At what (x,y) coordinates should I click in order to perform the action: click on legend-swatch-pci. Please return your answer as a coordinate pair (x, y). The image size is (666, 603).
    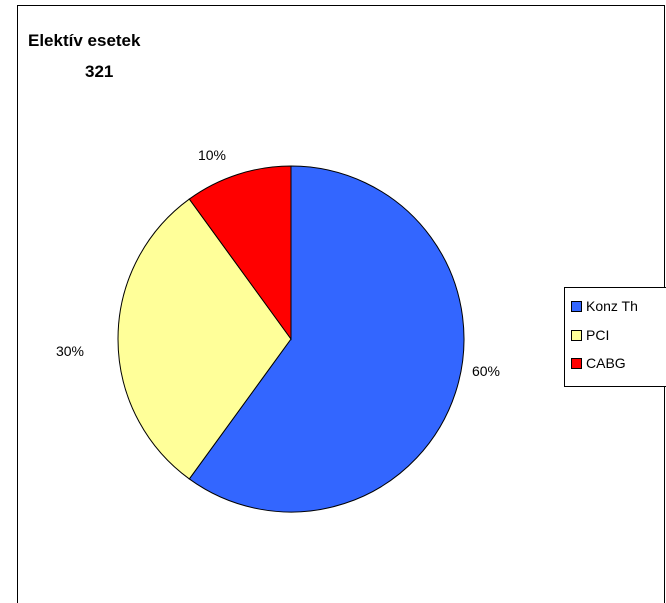
    Looking at the image, I should click on (576, 335).